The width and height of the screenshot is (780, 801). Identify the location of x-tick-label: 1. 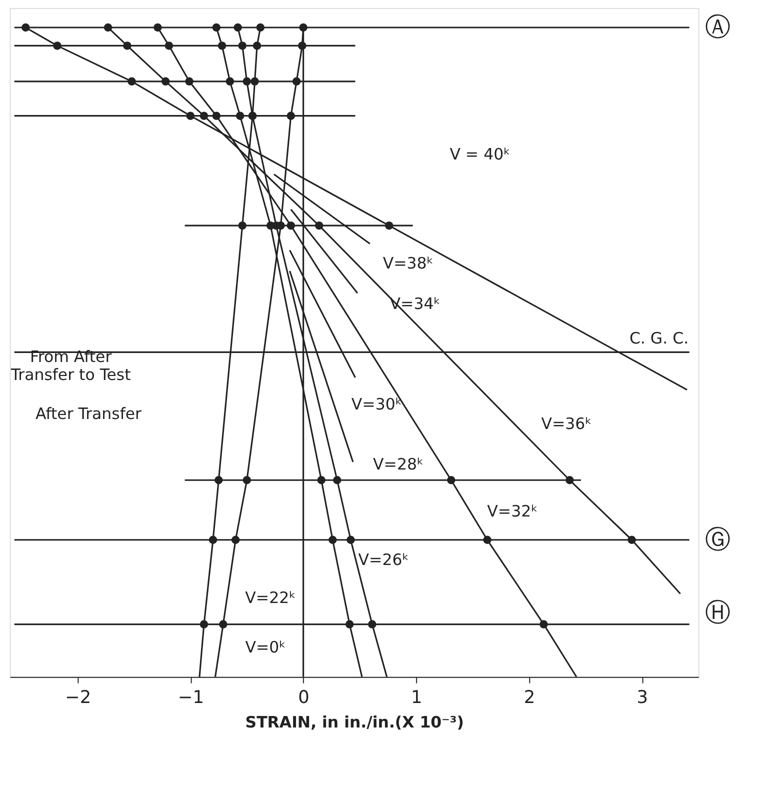
(416, 698).